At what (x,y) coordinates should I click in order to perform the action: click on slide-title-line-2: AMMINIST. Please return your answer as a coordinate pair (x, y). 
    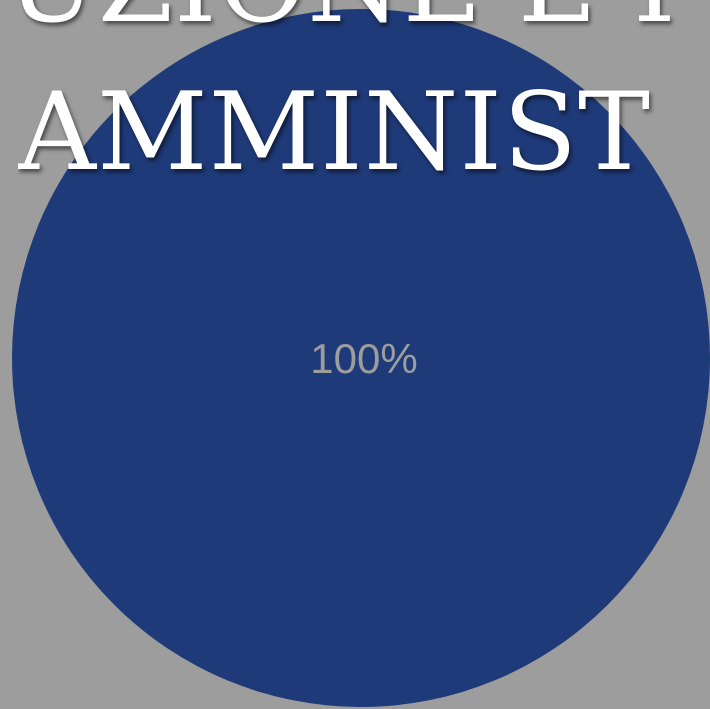
    Looking at the image, I should click on (335, 133).